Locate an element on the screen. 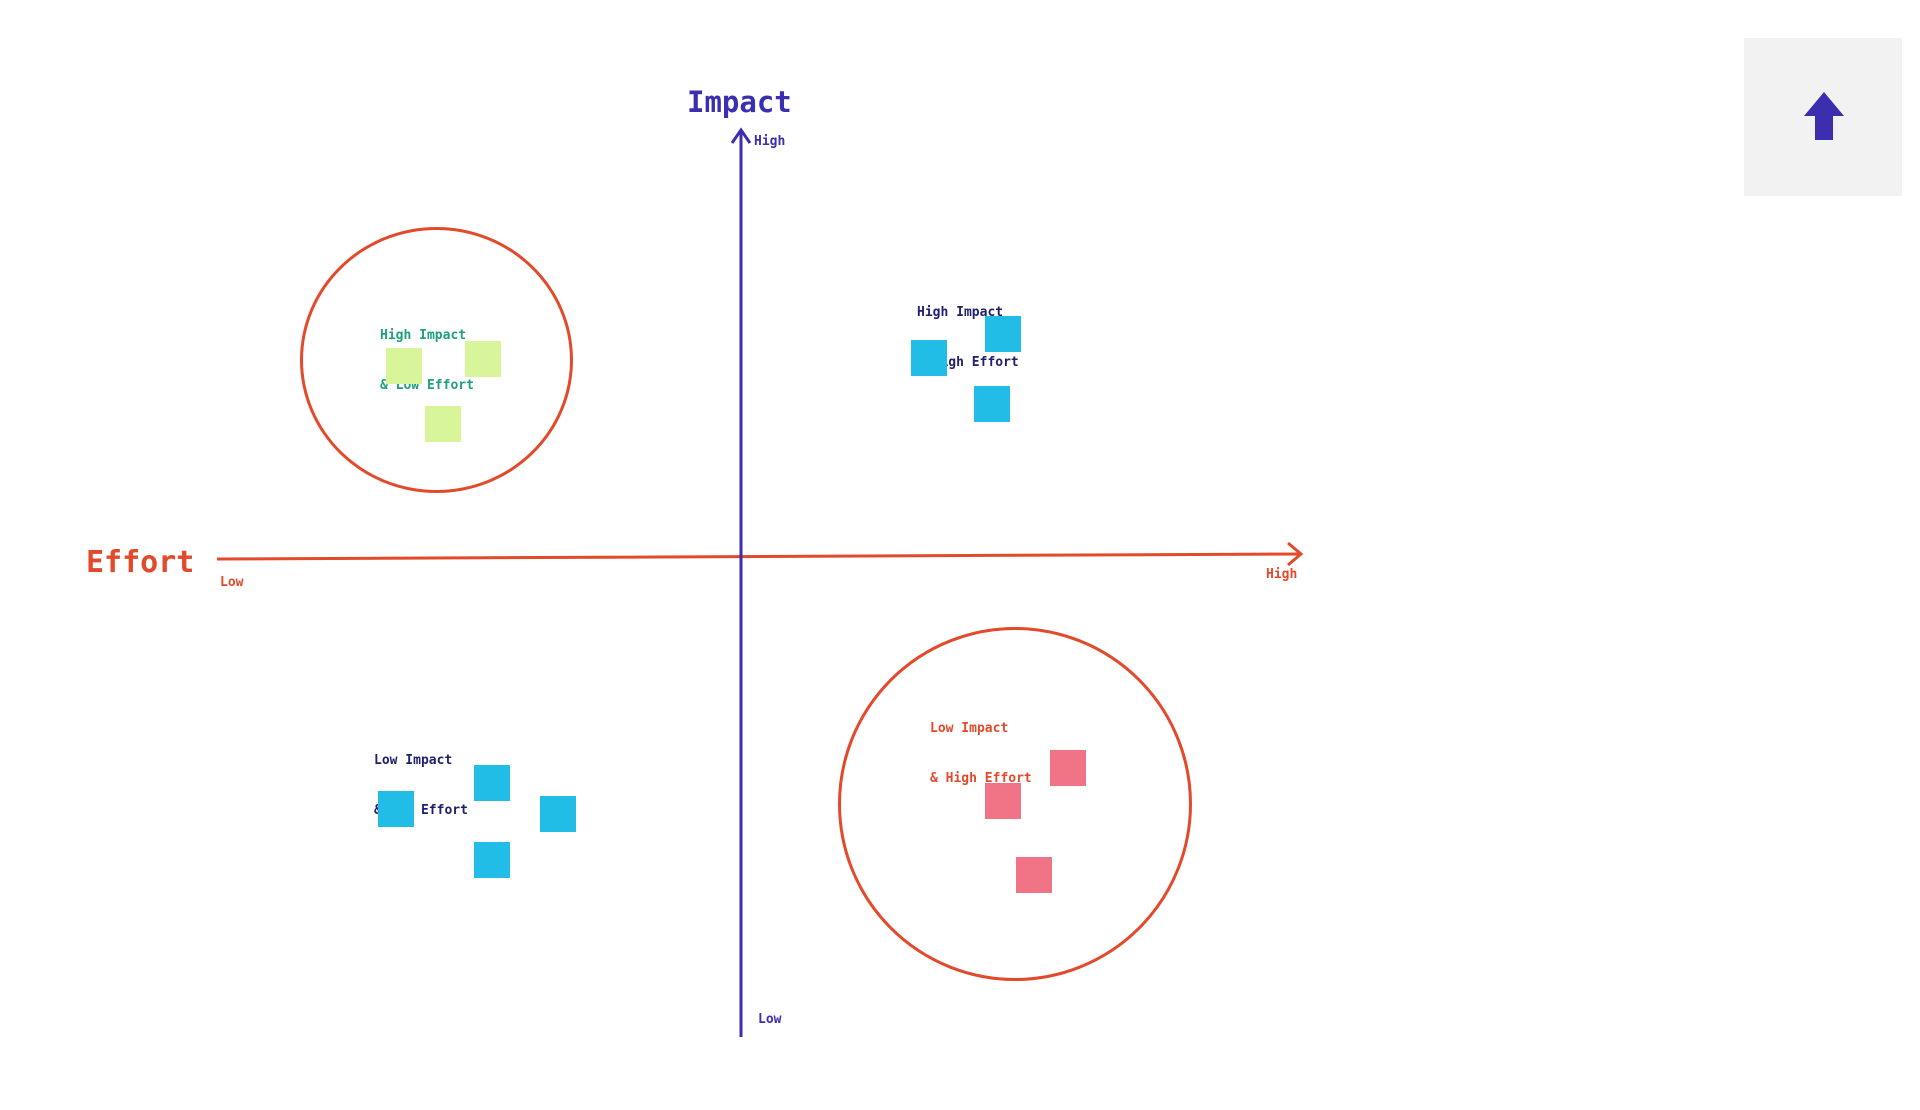 This screenshot has width=1920, height=1110. effort-axis-title: Effort is located at coordinates (140, 562).